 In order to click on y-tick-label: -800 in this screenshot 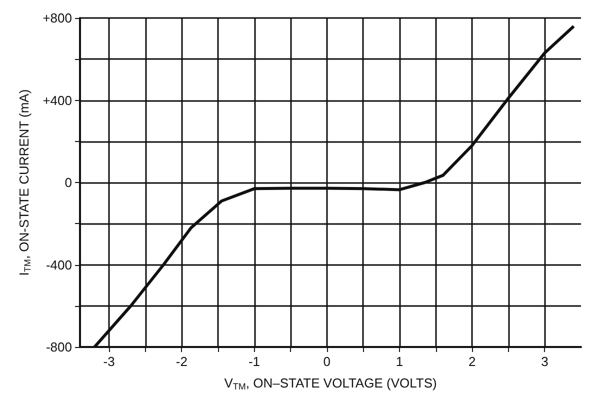, I will do `click(59, 347)`.